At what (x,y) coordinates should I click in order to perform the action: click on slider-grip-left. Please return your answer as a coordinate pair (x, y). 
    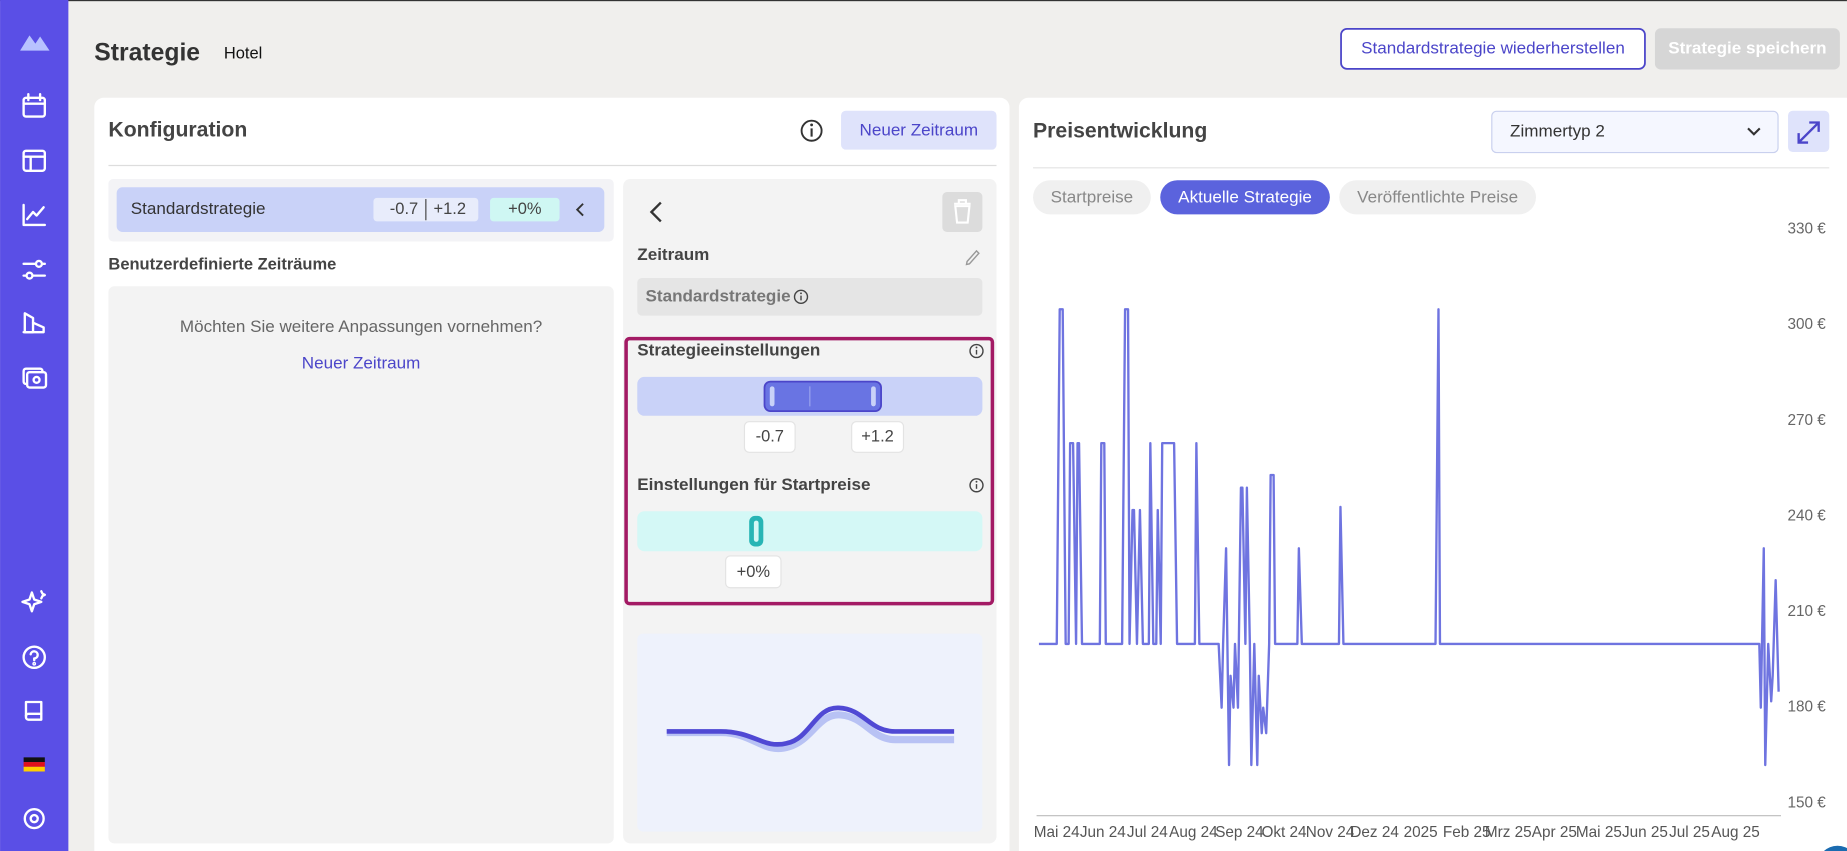
    Looking at the image, I should click on (772, 396).